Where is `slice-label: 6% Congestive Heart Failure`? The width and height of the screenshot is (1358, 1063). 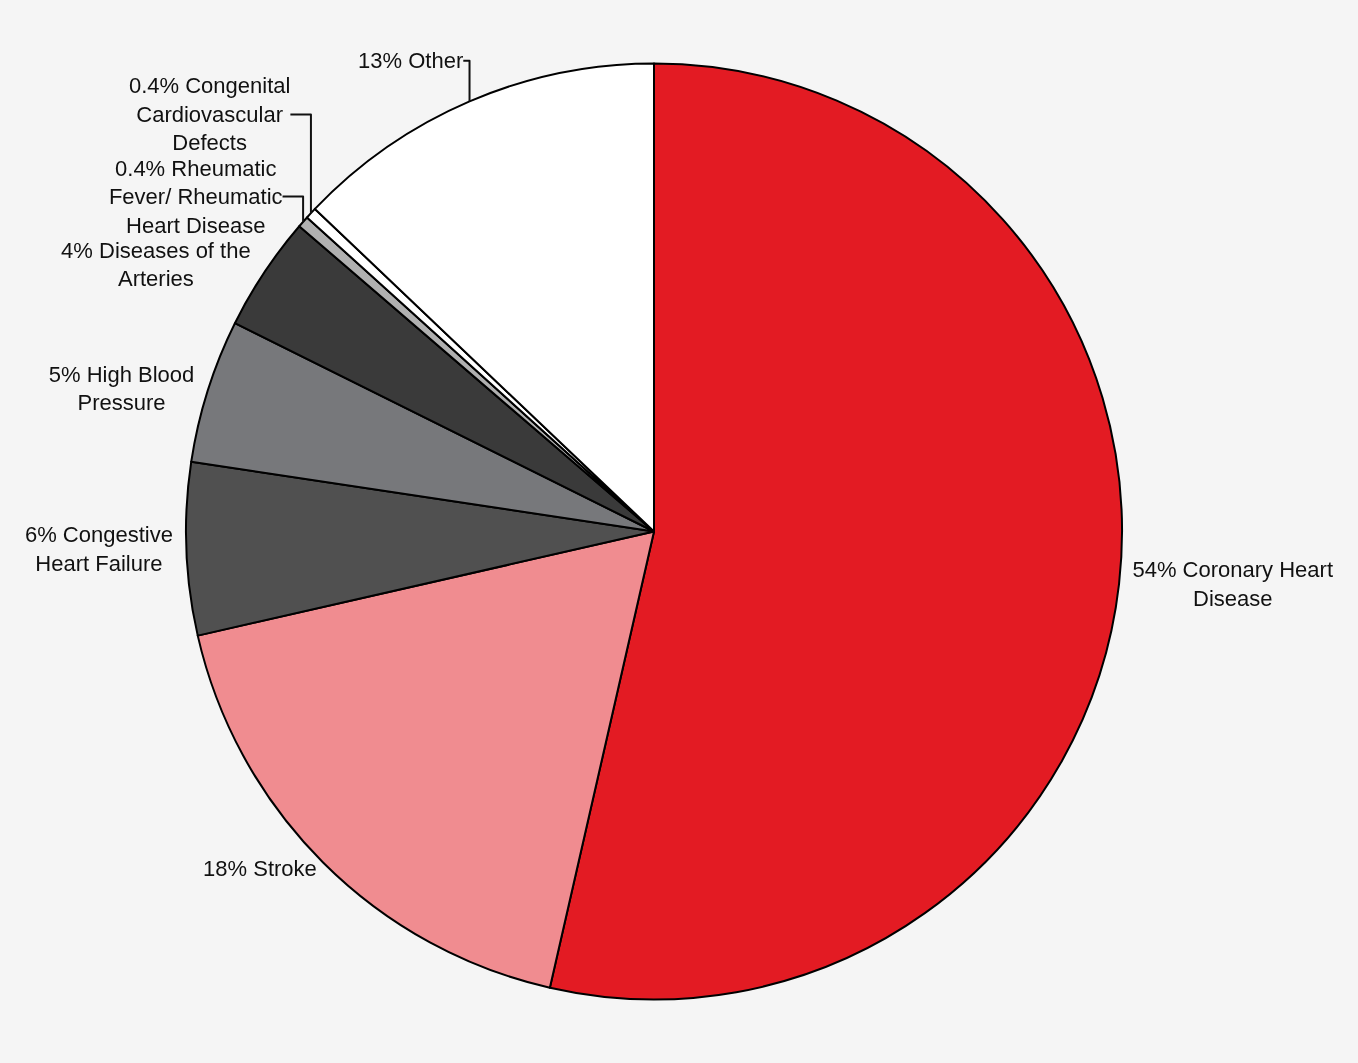
slice-label: 6% Congestive Heart Failure is located at coordinates (98, 549).